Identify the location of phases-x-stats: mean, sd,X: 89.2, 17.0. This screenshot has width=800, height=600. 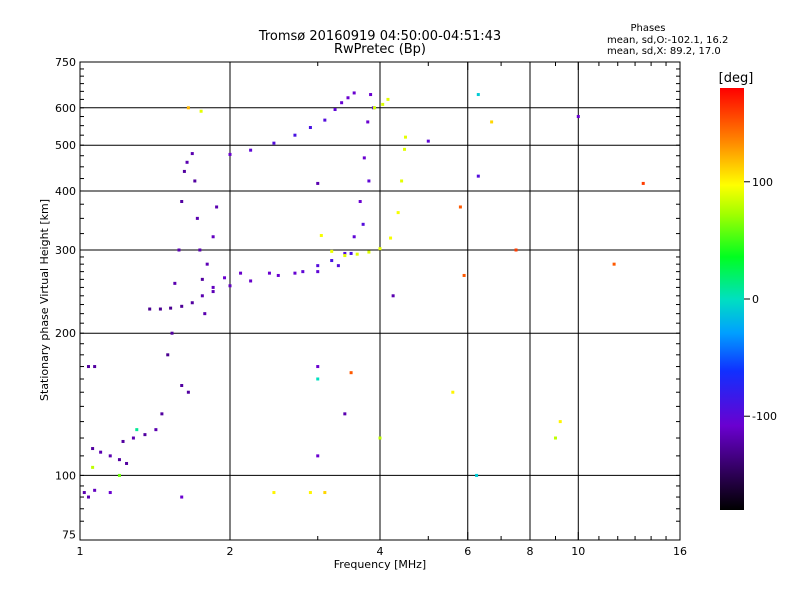
(664, 51).